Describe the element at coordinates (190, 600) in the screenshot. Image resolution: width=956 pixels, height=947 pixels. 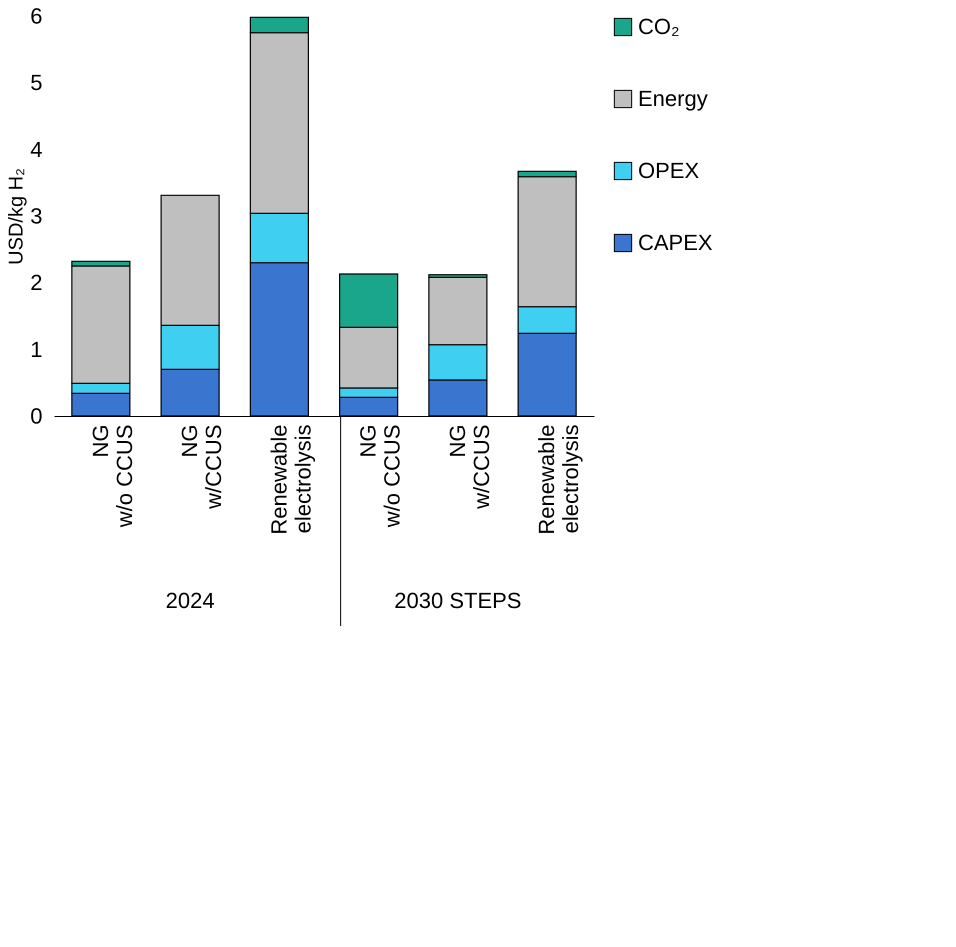
I see `text: 2024` at that location.